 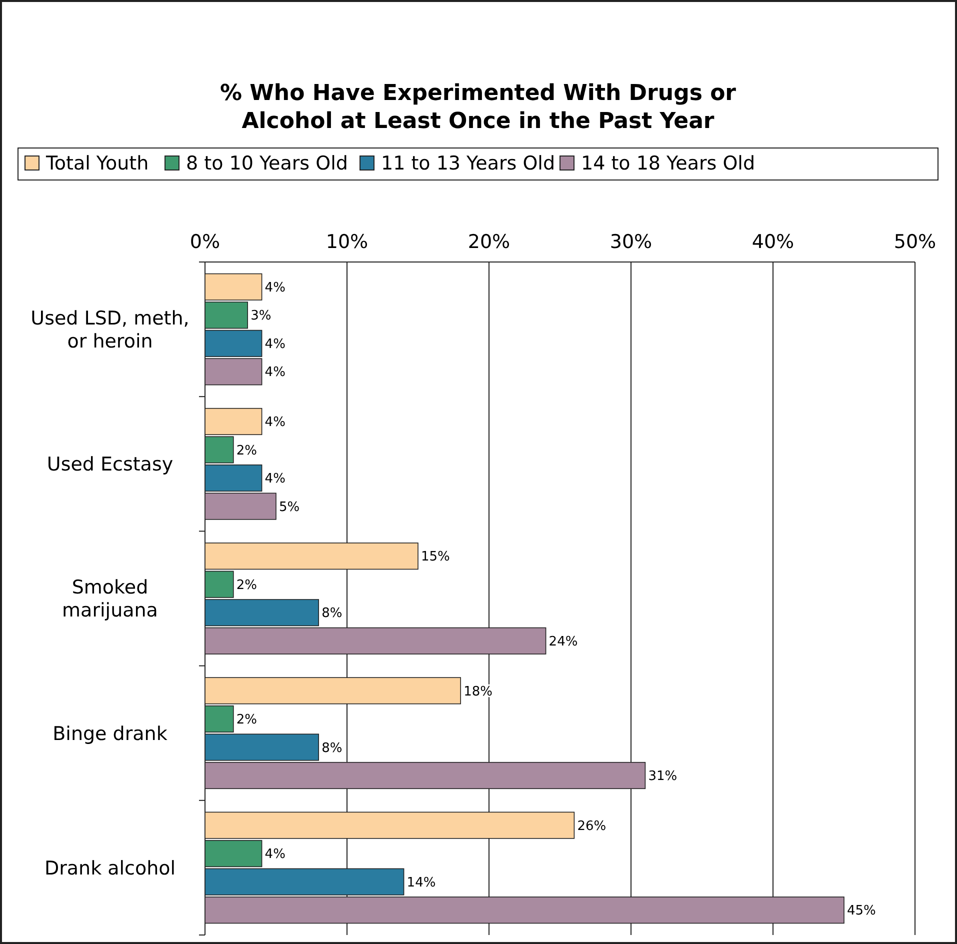 What do you see at coordinates (267, 163) in the screenshot?
I see `legend-label: 8 to 10 Years Old` at bounding box center [267, 163].